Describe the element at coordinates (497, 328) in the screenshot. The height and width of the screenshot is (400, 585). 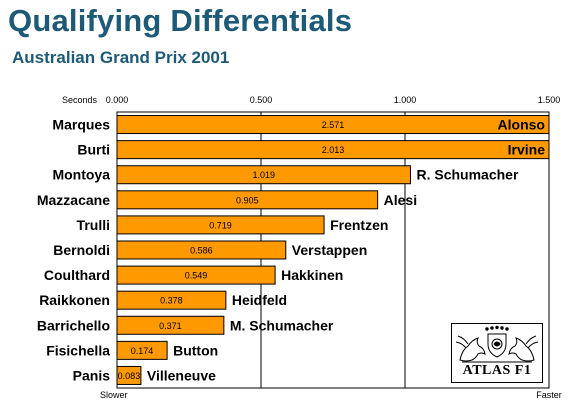
I see `stars-icon` at that location.